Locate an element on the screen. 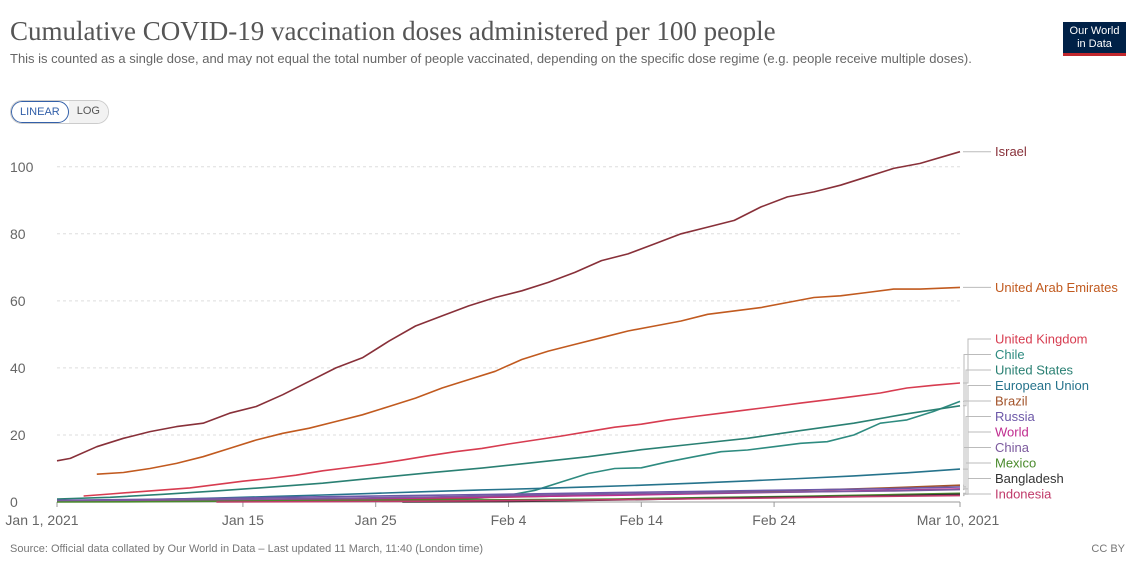 The height and width of the screenshot is (565, 1143). series-line-chile is located at coordinates (508, 451).